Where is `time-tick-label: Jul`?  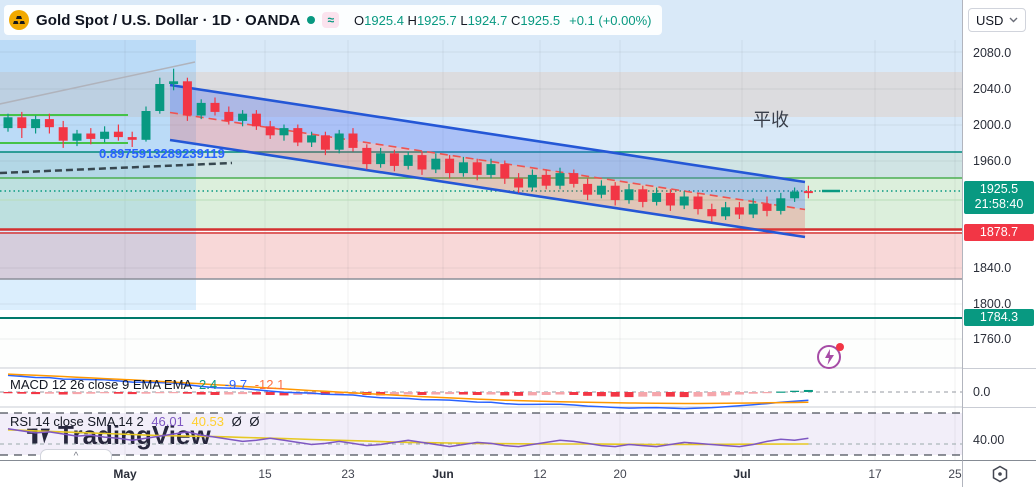
time-tick-label: Jul is located at coordinates (742, 474).